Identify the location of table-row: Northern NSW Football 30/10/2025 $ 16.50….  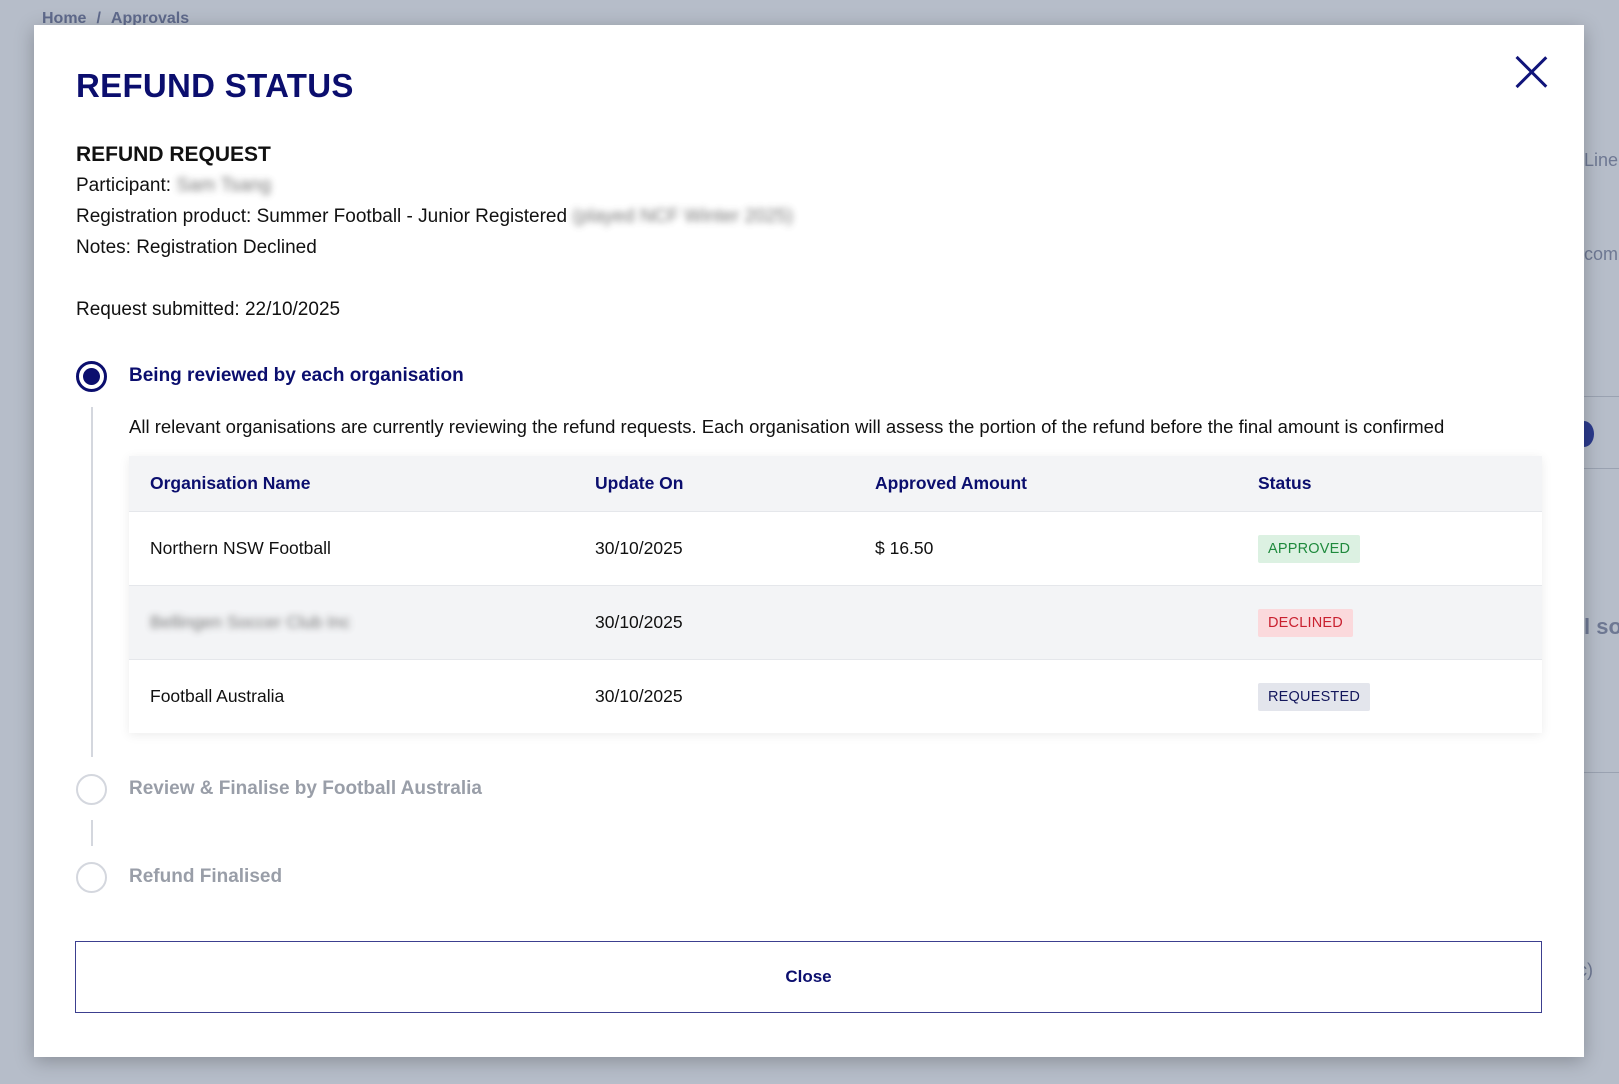
(835, 548).